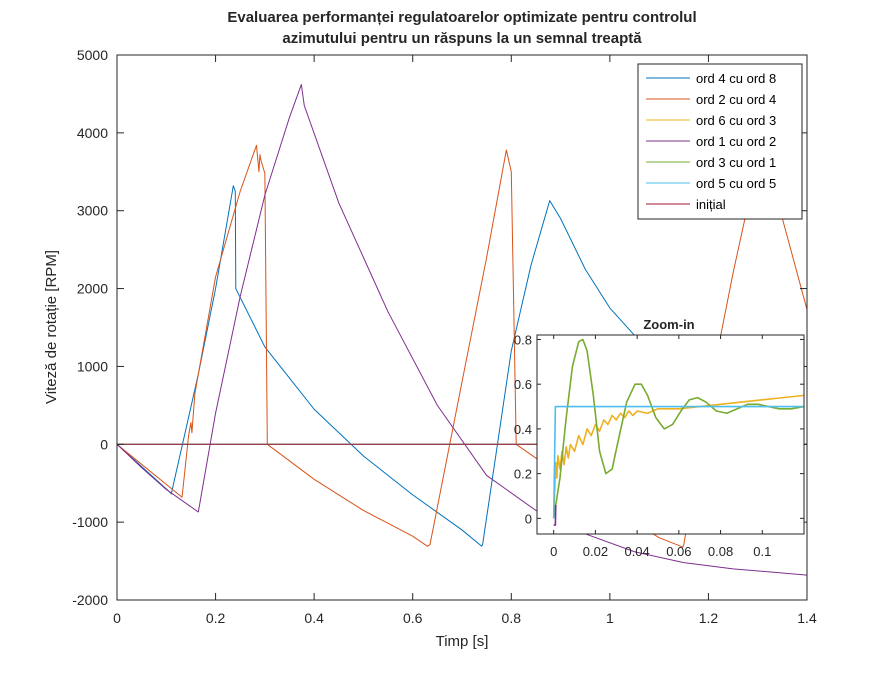 This screenshot has width=893, height=673. I want to click on inset-y-tick-label: 0.6, so click(523, 384).